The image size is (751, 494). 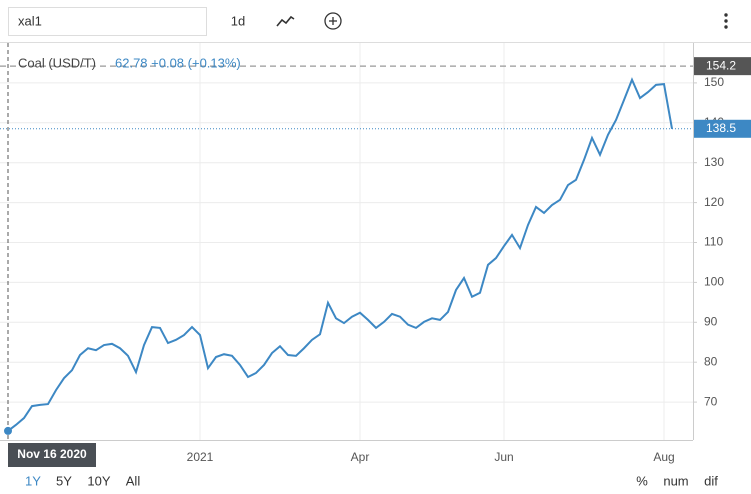 I want to click on y-tick-label: 80, so click(x=711, y=361).